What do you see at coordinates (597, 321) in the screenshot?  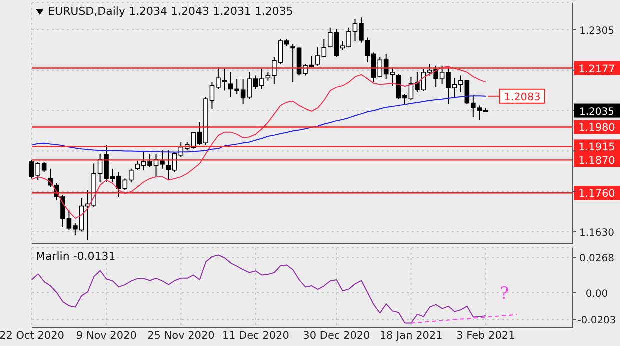 I see `y-tick-label: -0.0203` at bounding box center [597, 321].